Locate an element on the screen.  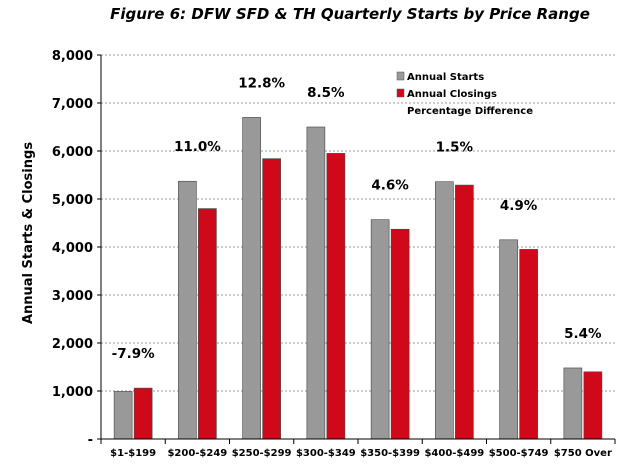
x-tick-label: $300-$349 is located at coordinates (326, 453).